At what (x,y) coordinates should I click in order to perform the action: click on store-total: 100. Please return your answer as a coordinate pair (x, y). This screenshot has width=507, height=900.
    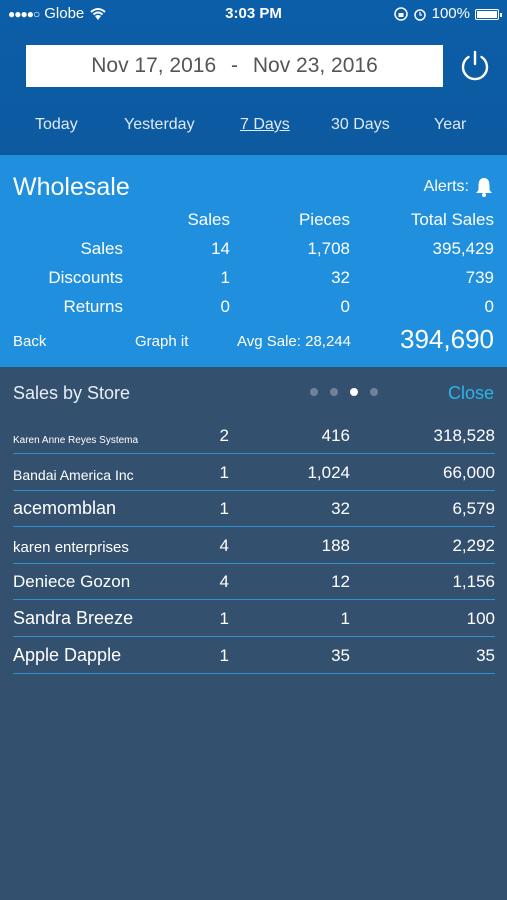
    Looking at the image, I should click on (480, 618).